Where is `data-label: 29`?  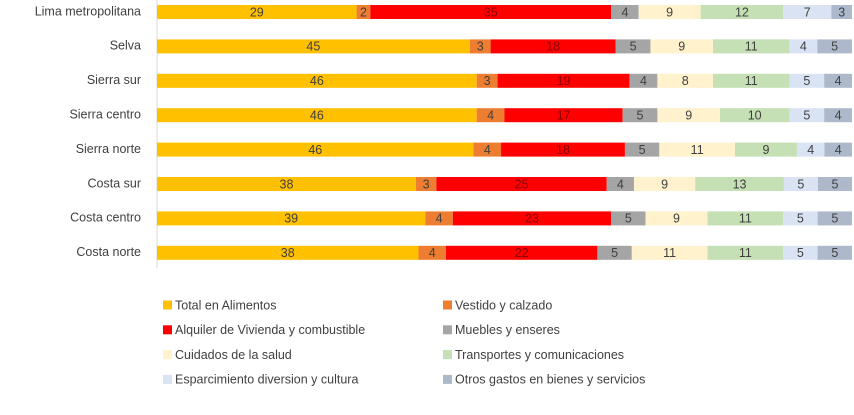
data-label: 29 is located at coordinates (257, 12).